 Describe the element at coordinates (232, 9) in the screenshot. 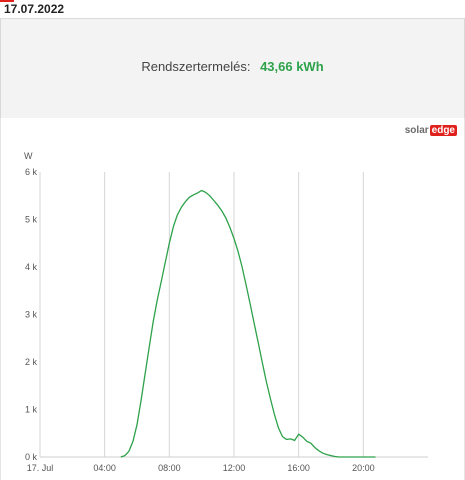

I see `top-bar: 17.07.2022` at that location.